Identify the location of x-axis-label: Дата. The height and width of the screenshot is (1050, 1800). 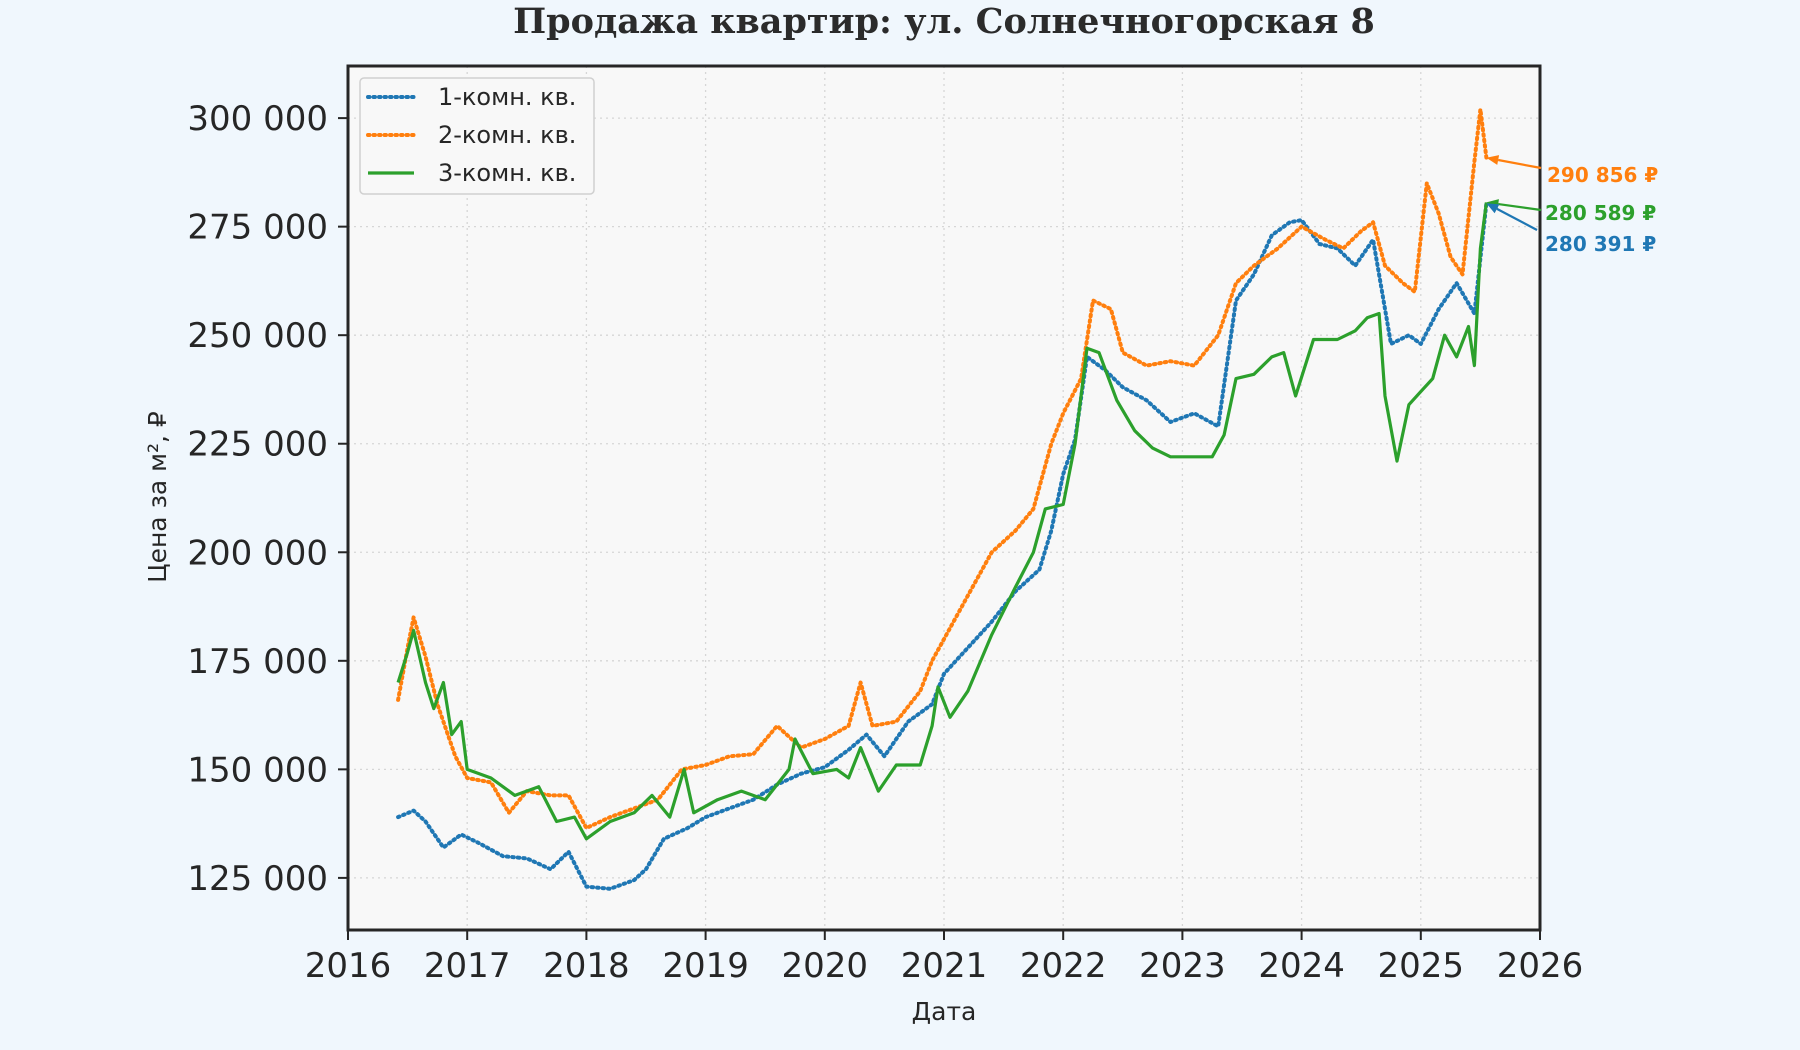
(944, 1011).